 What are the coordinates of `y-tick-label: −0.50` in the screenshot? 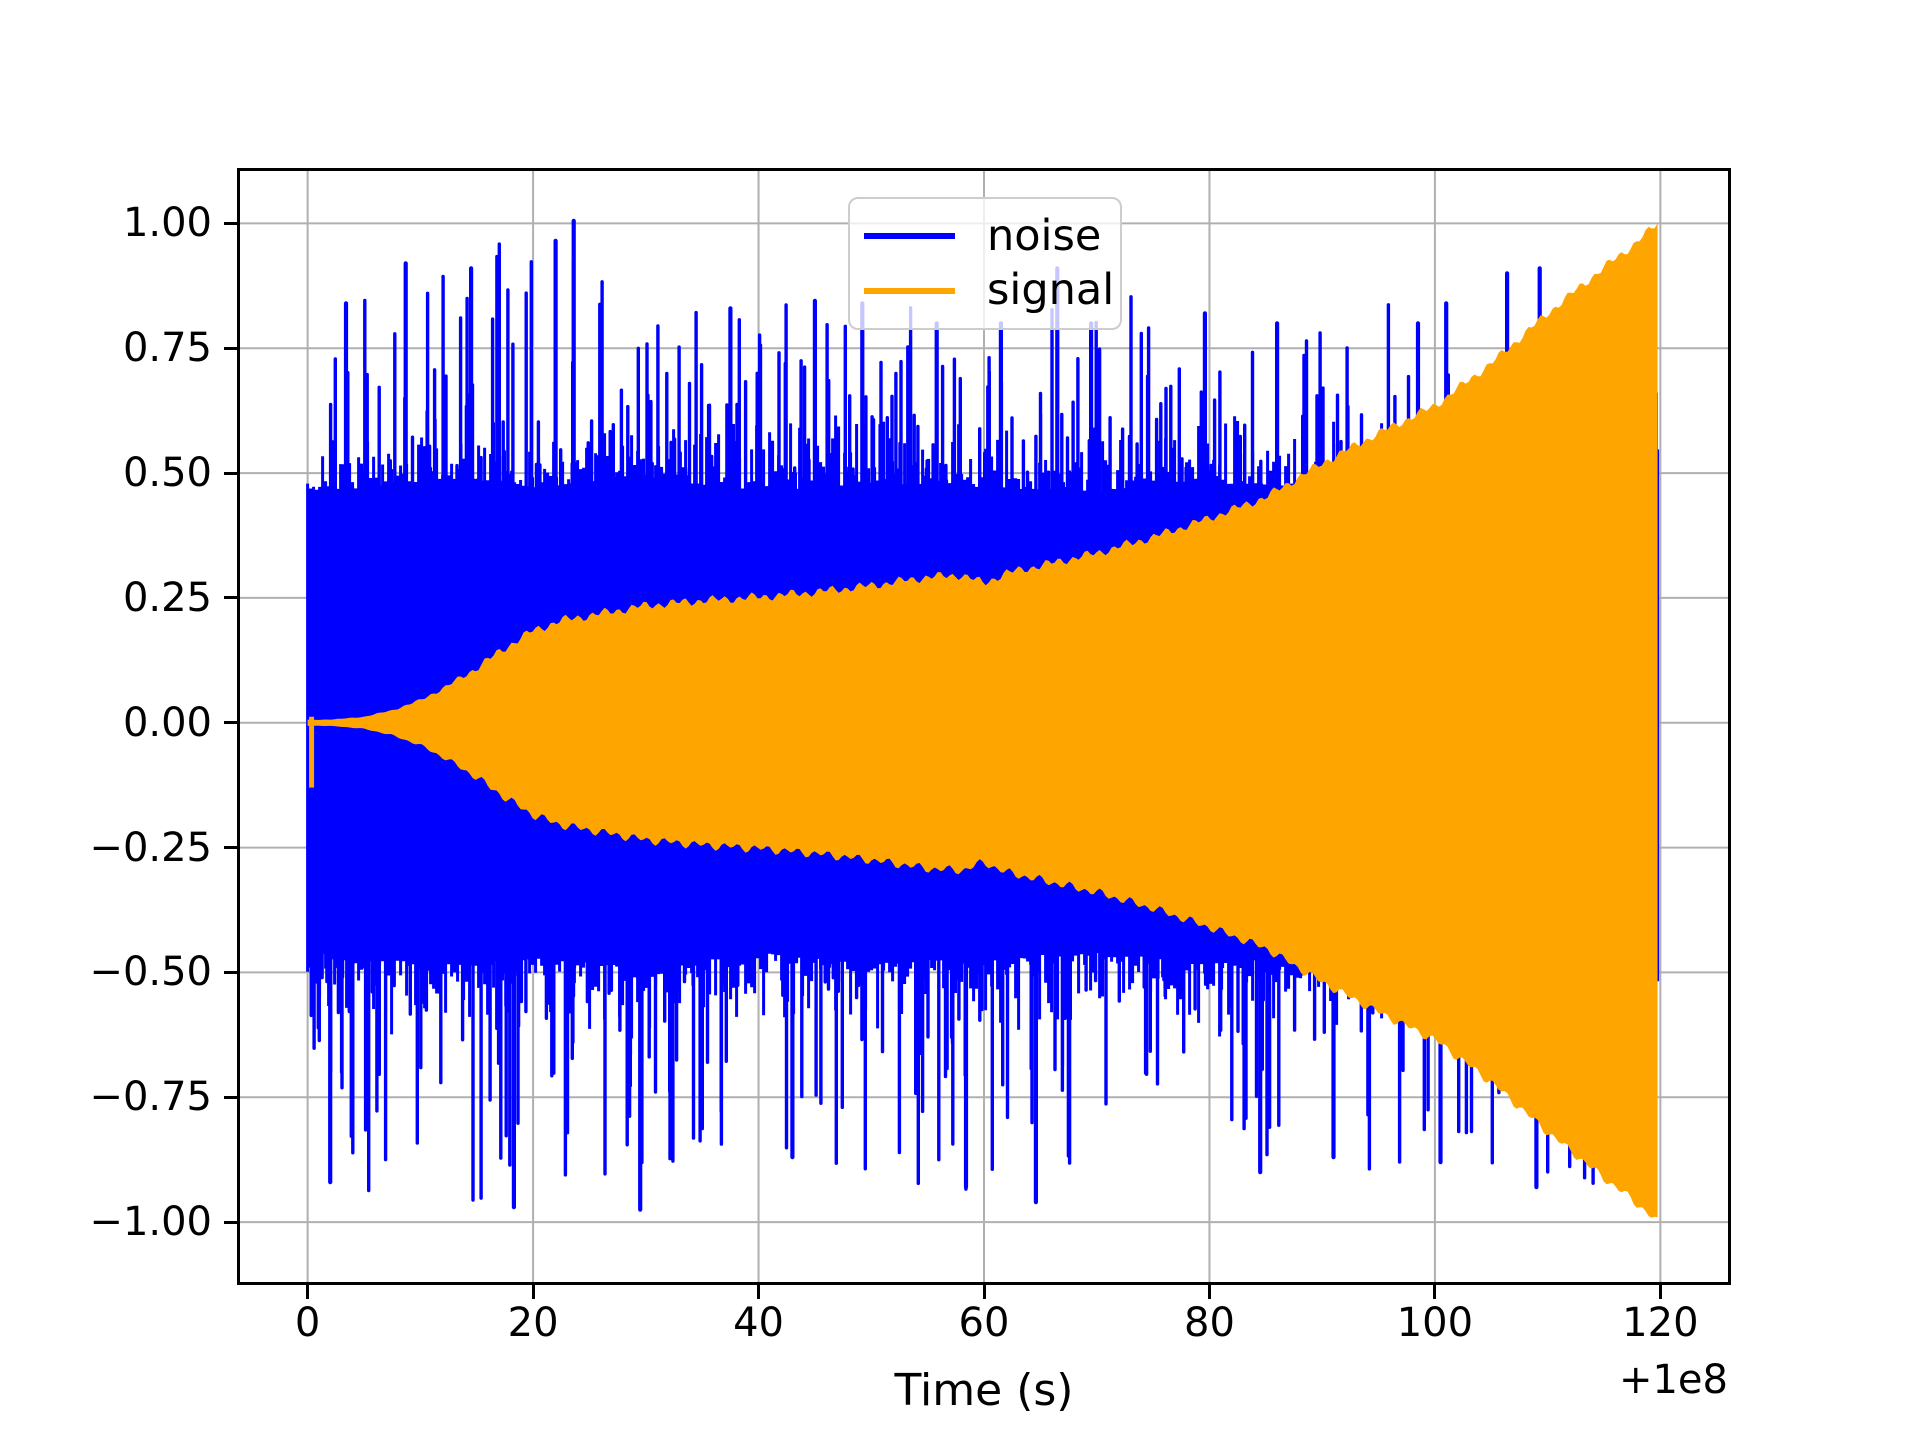 It's located at (150, 972).